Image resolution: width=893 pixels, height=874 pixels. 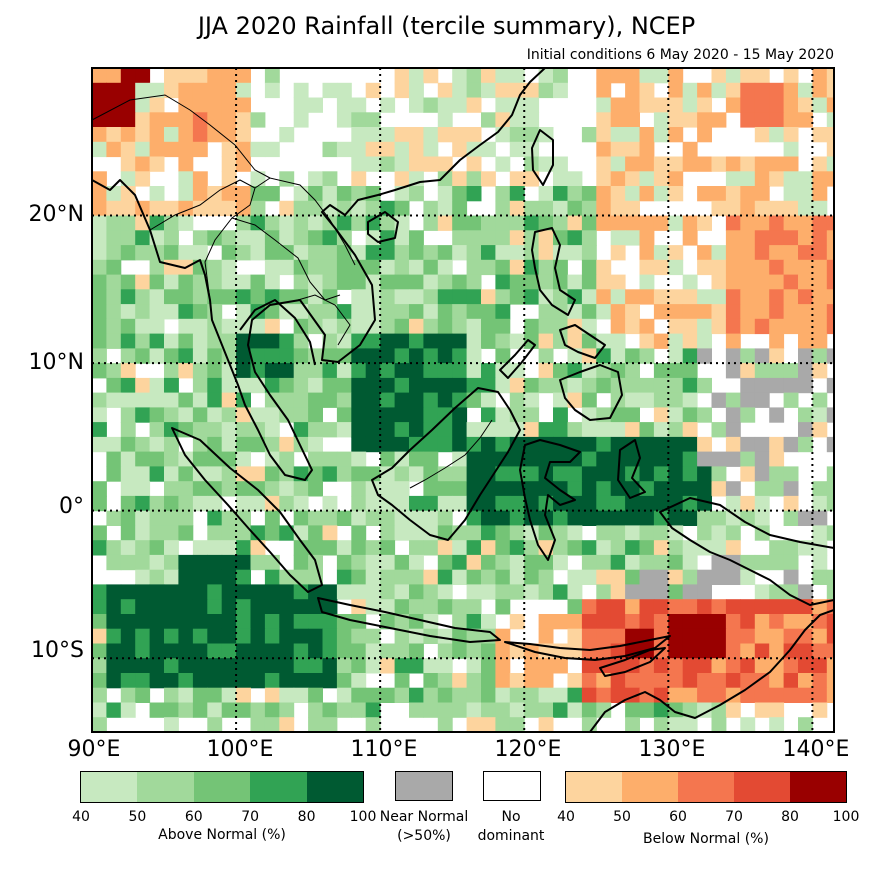 What do you see at coordinates (511, 826) in the screenshot?
I see `no-dominant-label: No dominant` at bounding box center [511, 826].